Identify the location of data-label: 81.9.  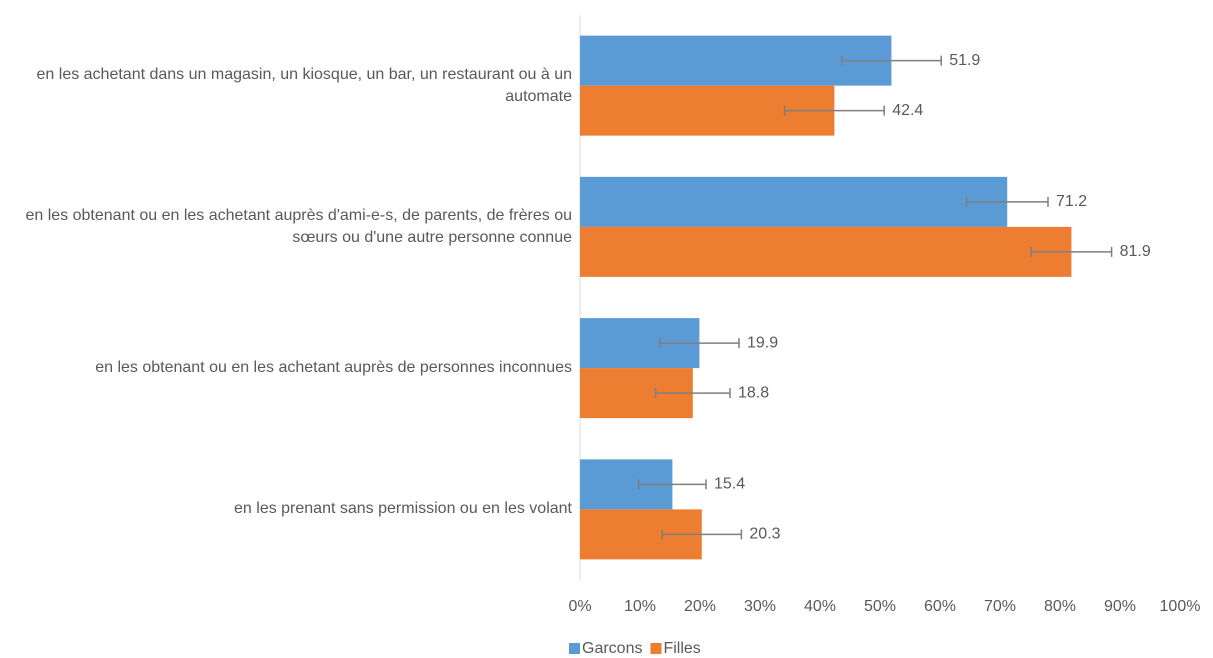
(1135, 251).